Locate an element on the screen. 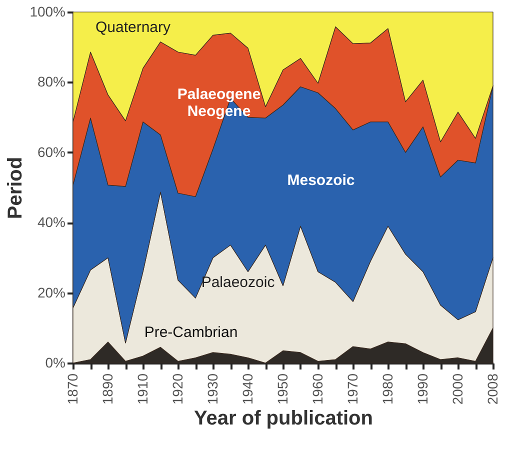  y-tick-label: 80% is located at coordinates (51, 82).